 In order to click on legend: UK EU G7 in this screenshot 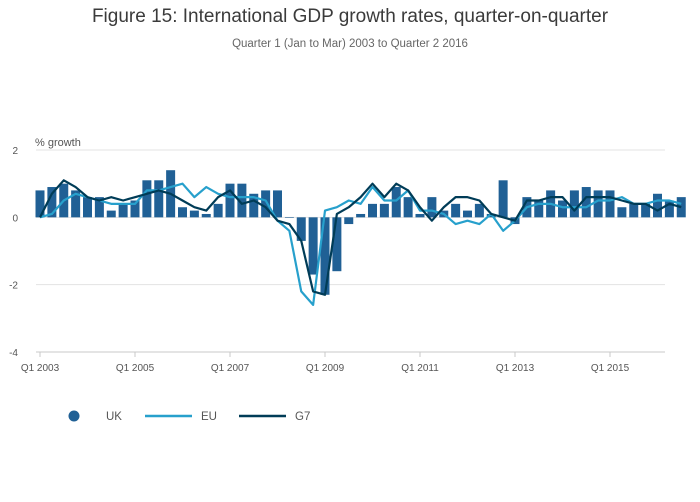, I will do `click(189, 417)`.